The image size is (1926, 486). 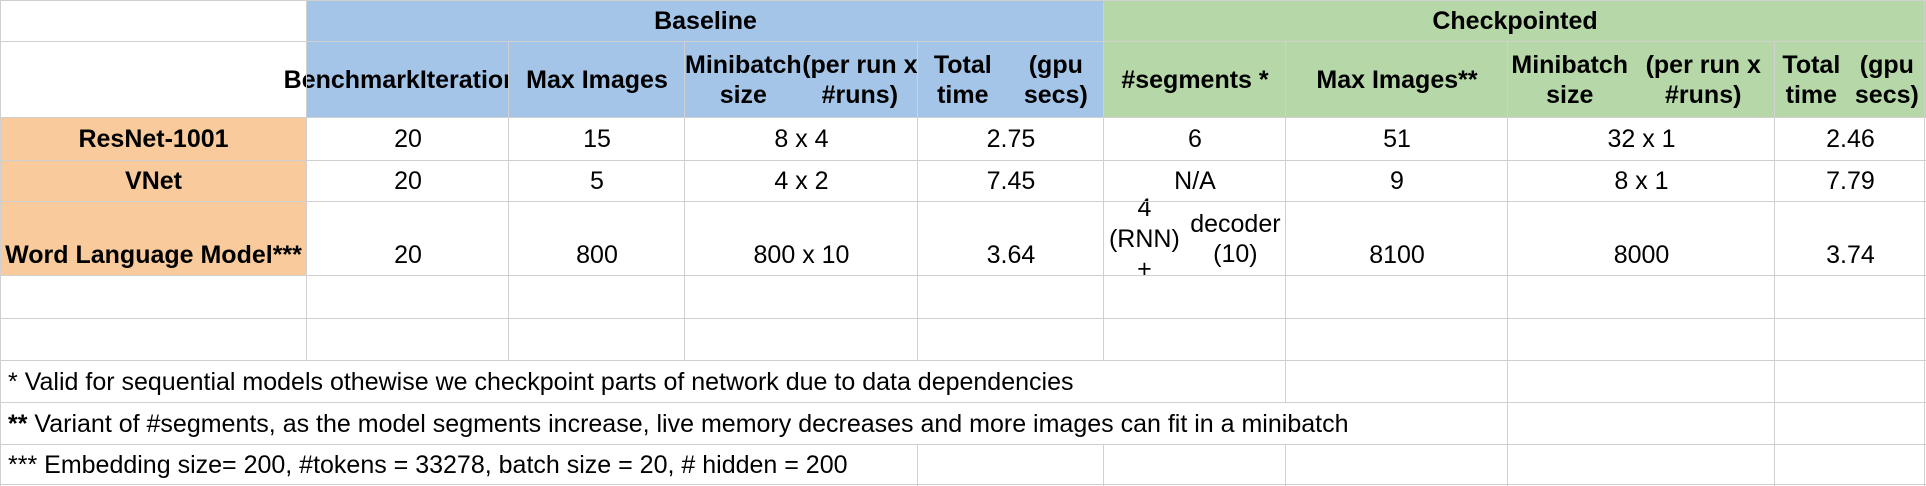 What do you see at coordinates (1397, 254) in the screenshot?
I see `cell-text: 8100` at bounding box center [1397, 254].